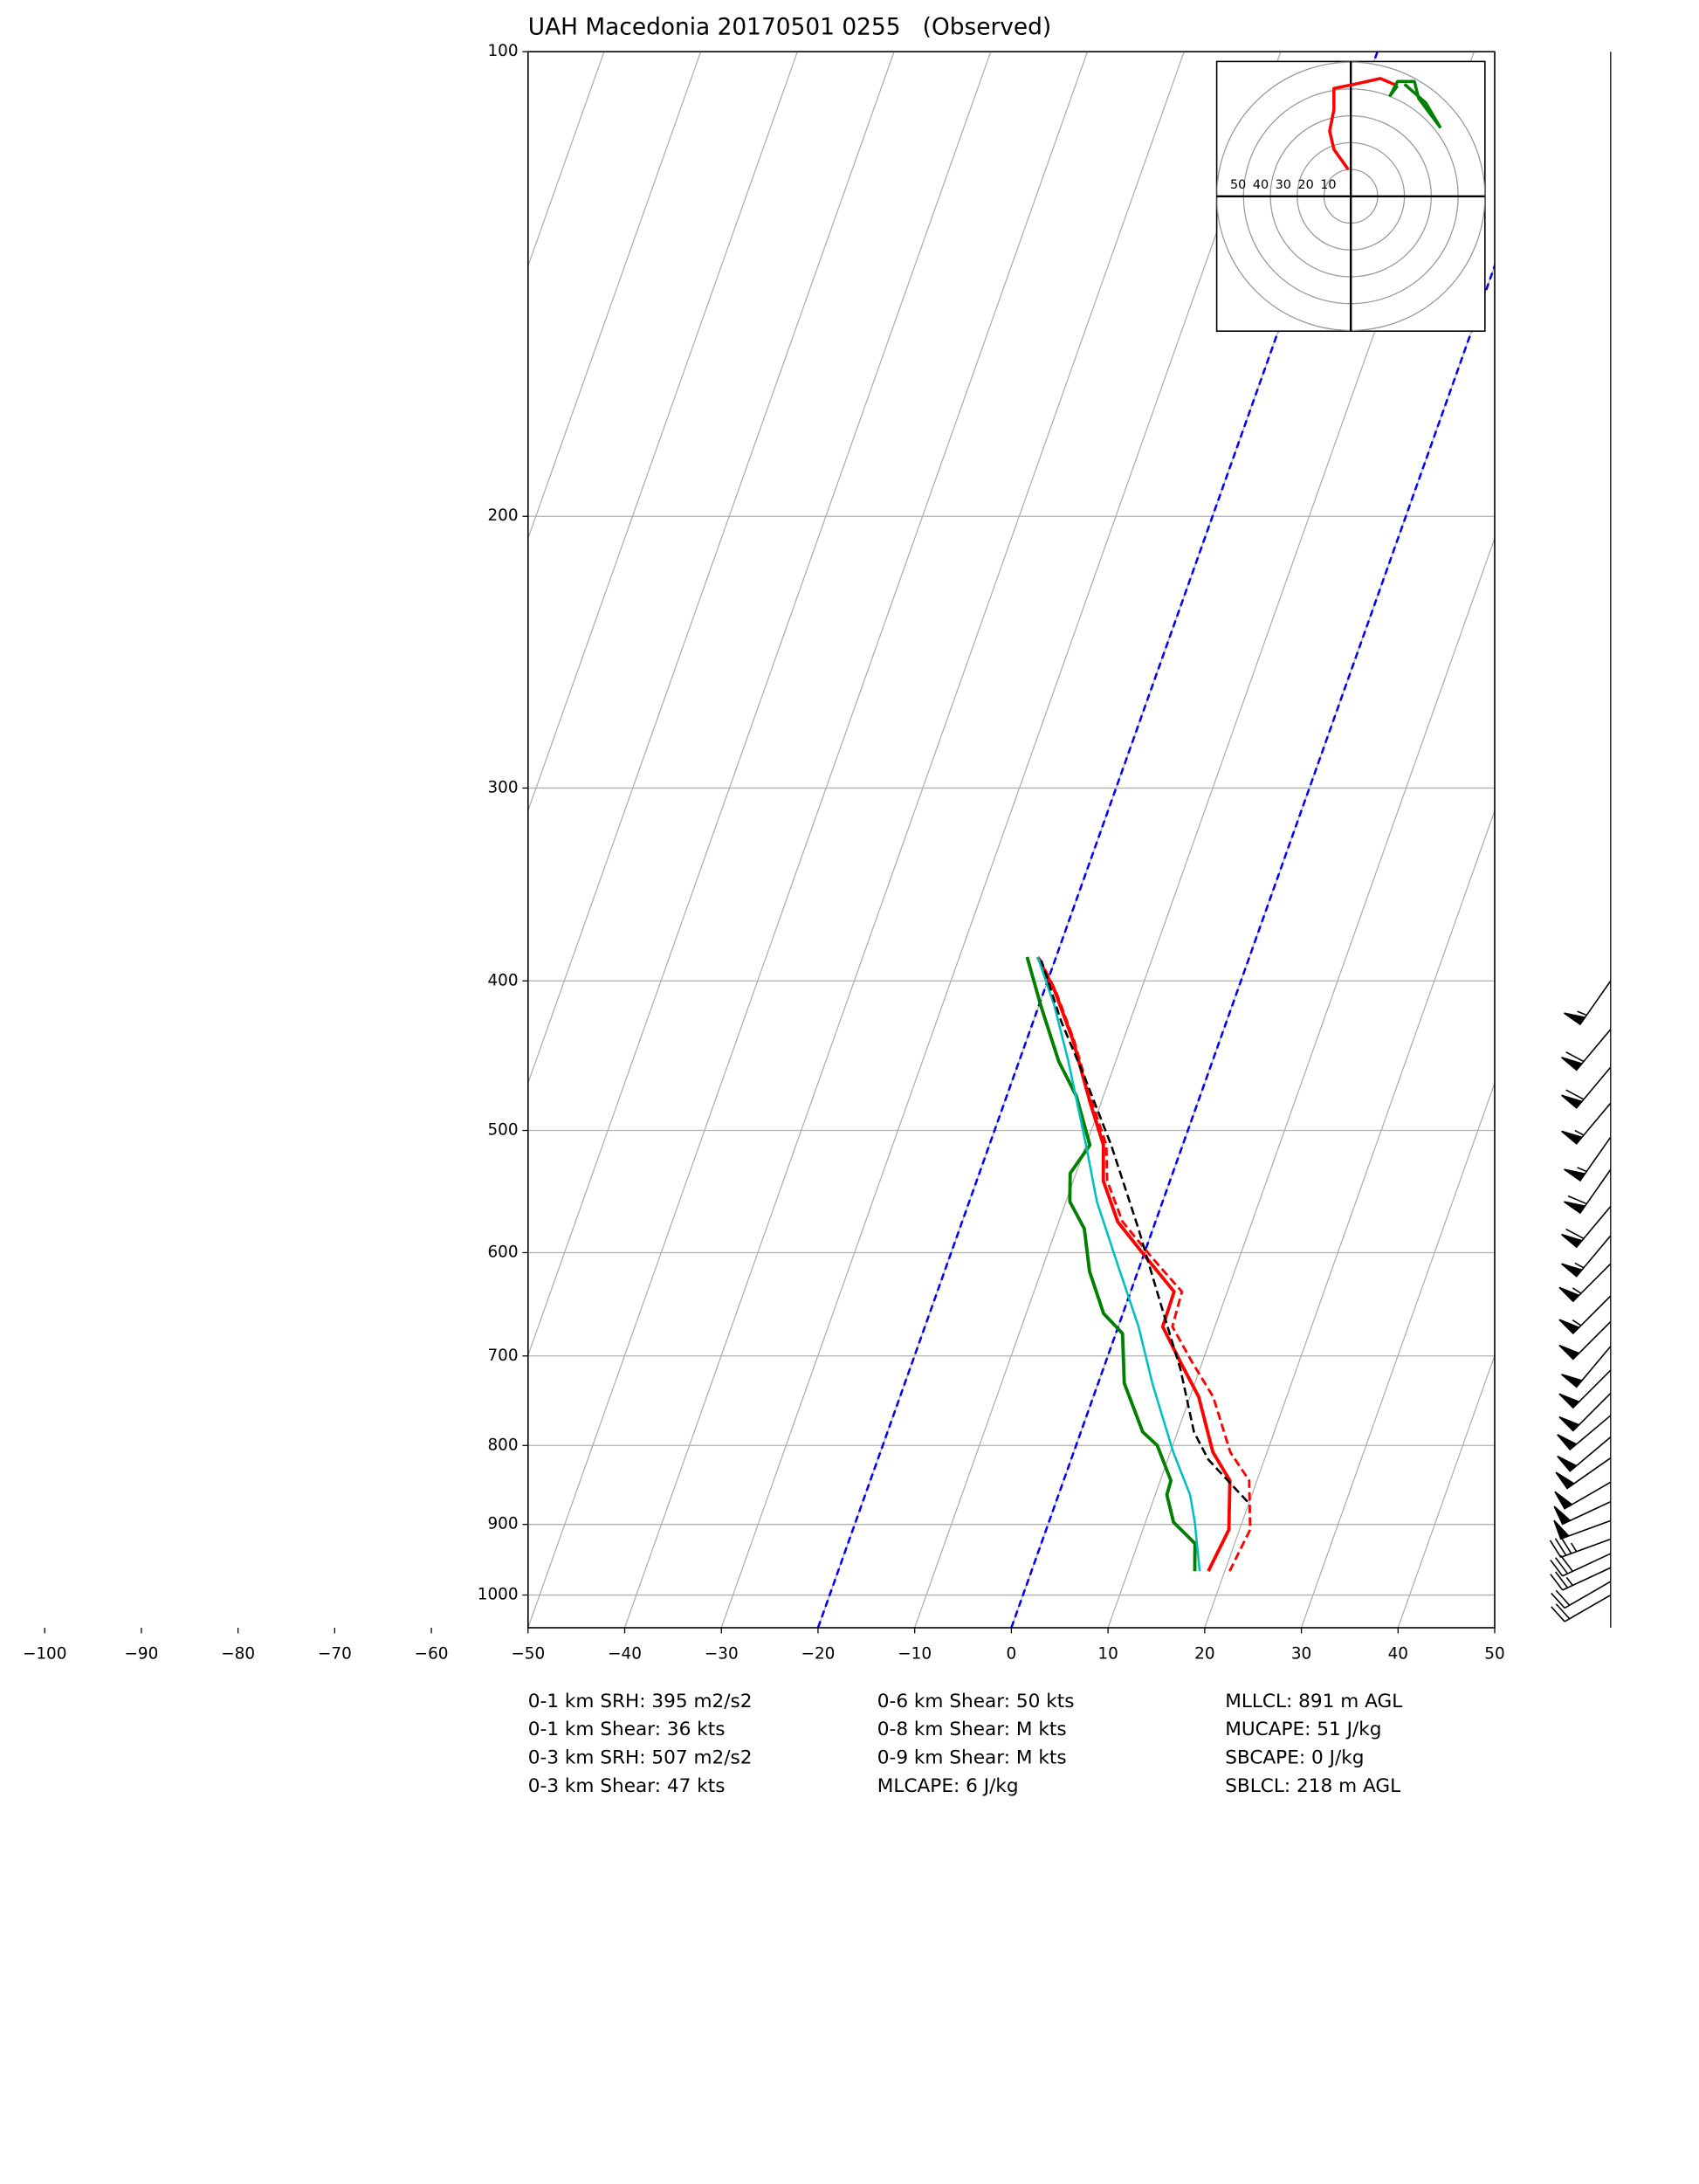  Describe the element at coordinates (722, 1653) in the screenshot. I see `x-tick-label: −30` at that location.